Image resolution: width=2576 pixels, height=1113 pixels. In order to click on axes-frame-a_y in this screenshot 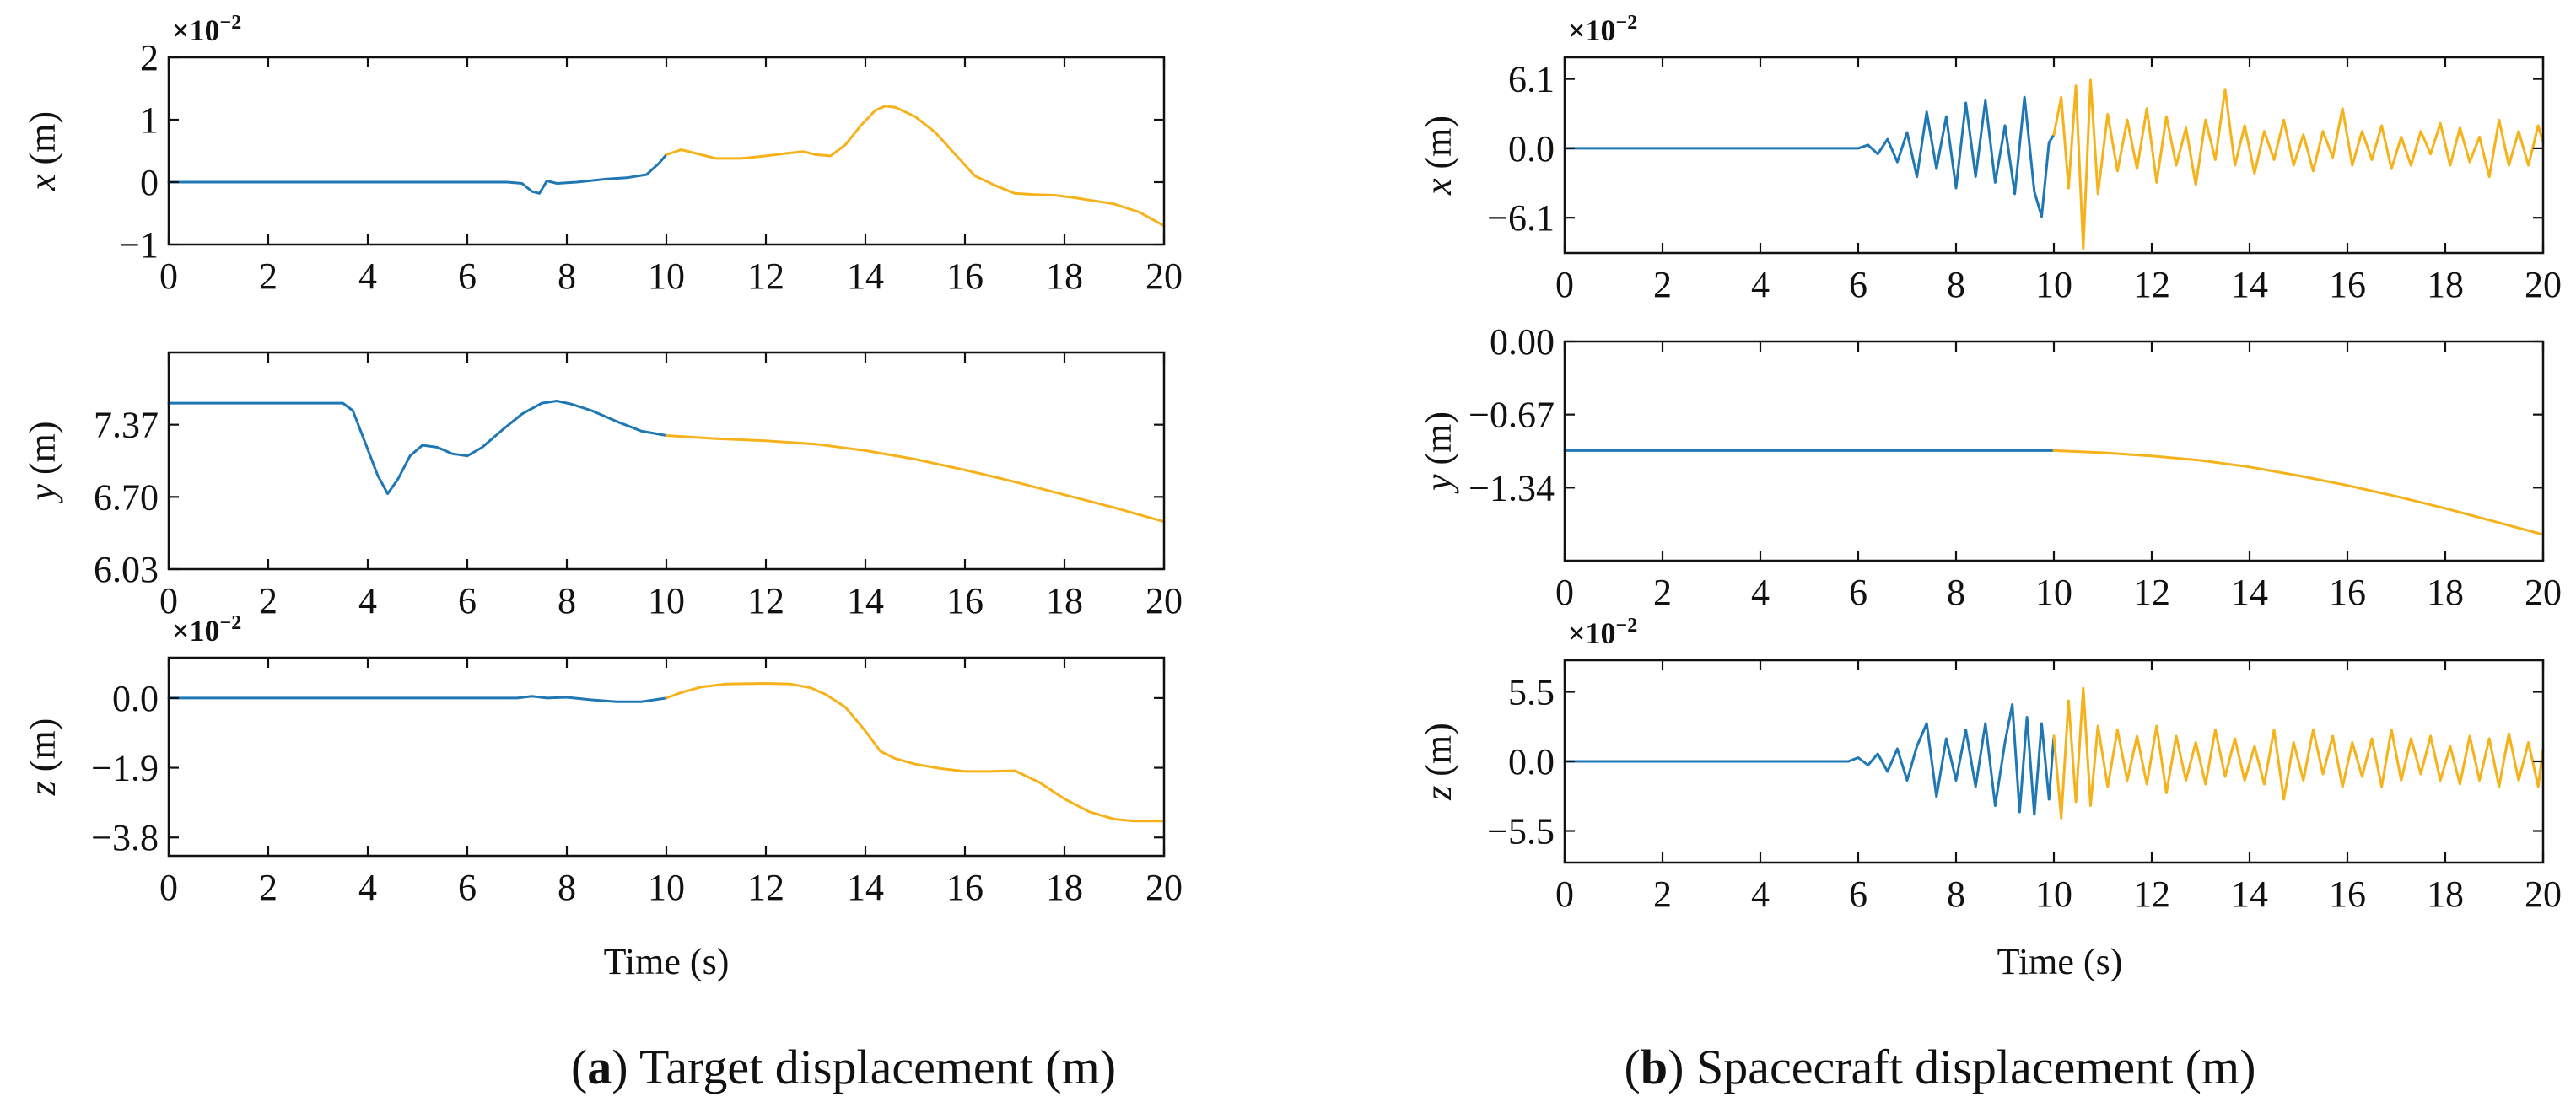, I will do `click(666, 461)`.